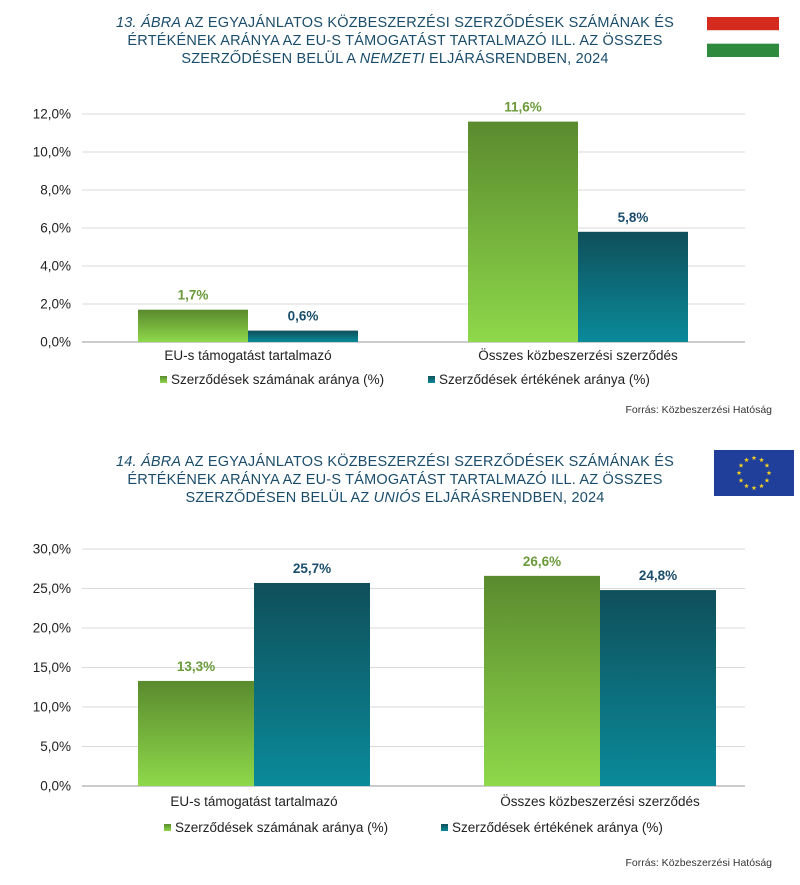  Describe the element at coordinates (743, 37) in the screenshot. I see `hungarian-flag-icon` at that location.